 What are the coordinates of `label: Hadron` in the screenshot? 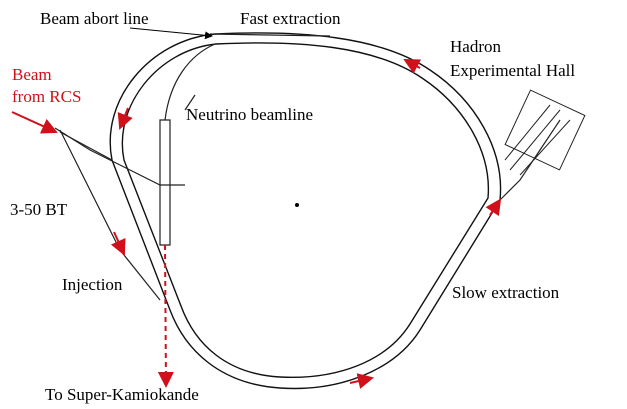 It's located at (475, 46).